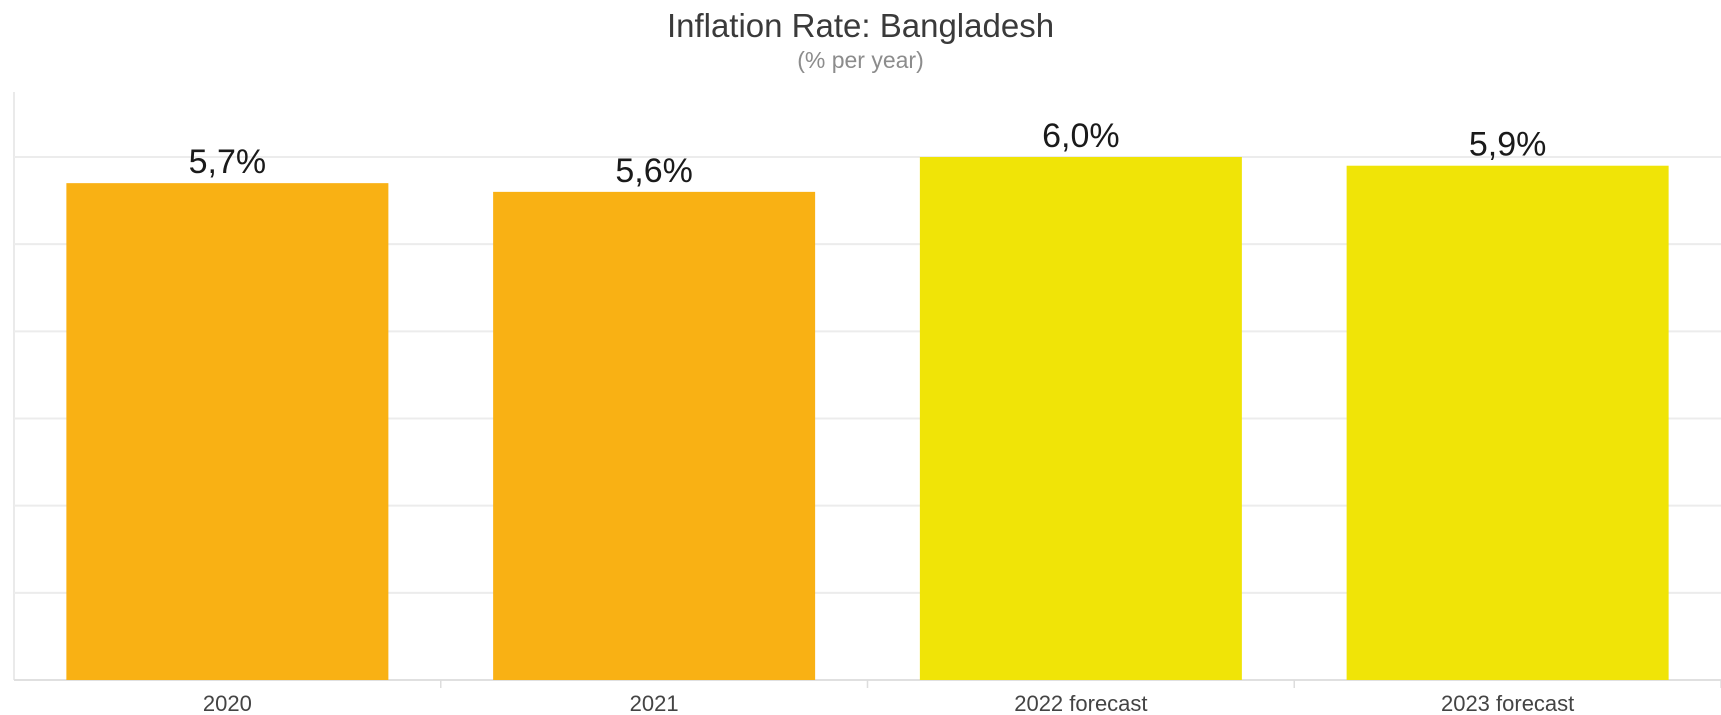  What do you see at coordinates (1508, 145) in the screenshot?
I see `data-label: 5,9%` at bounding box center [1508, 145].